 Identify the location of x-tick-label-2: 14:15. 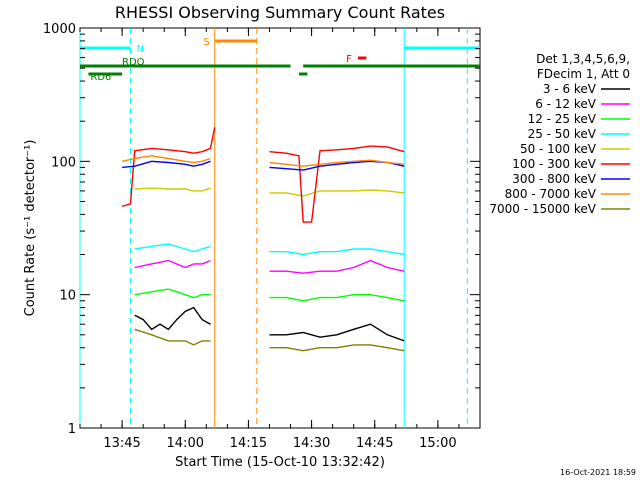
(248, 443).